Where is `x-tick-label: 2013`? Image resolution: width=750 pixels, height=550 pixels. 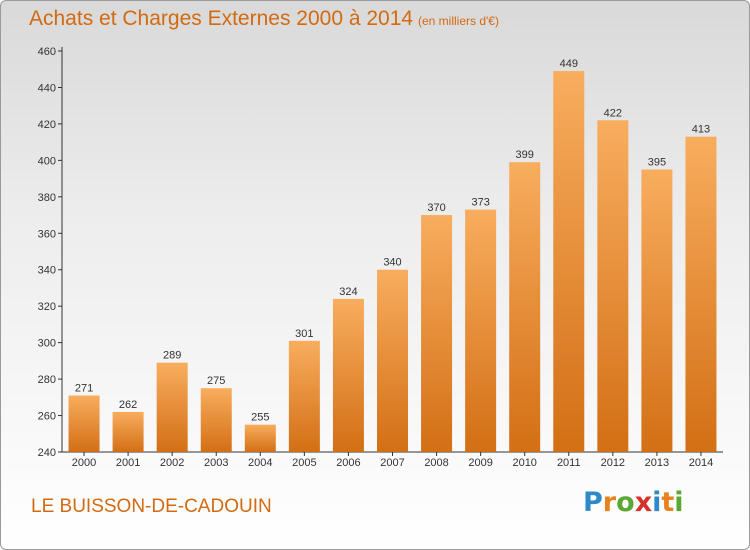 x-tick-label: 2013 is located at coordinates (657, 463).